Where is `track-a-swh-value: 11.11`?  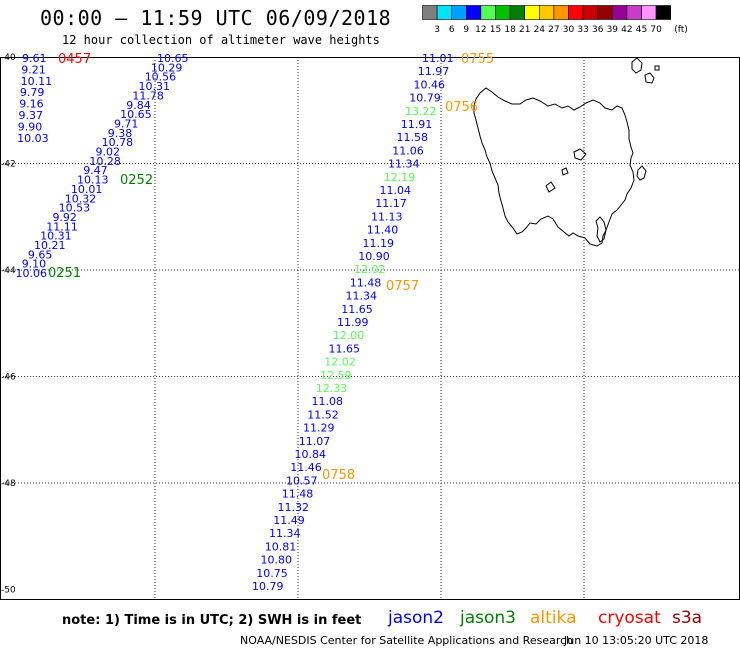 track-a-swh-value: 11.11 is located at coordinates (62, 226).